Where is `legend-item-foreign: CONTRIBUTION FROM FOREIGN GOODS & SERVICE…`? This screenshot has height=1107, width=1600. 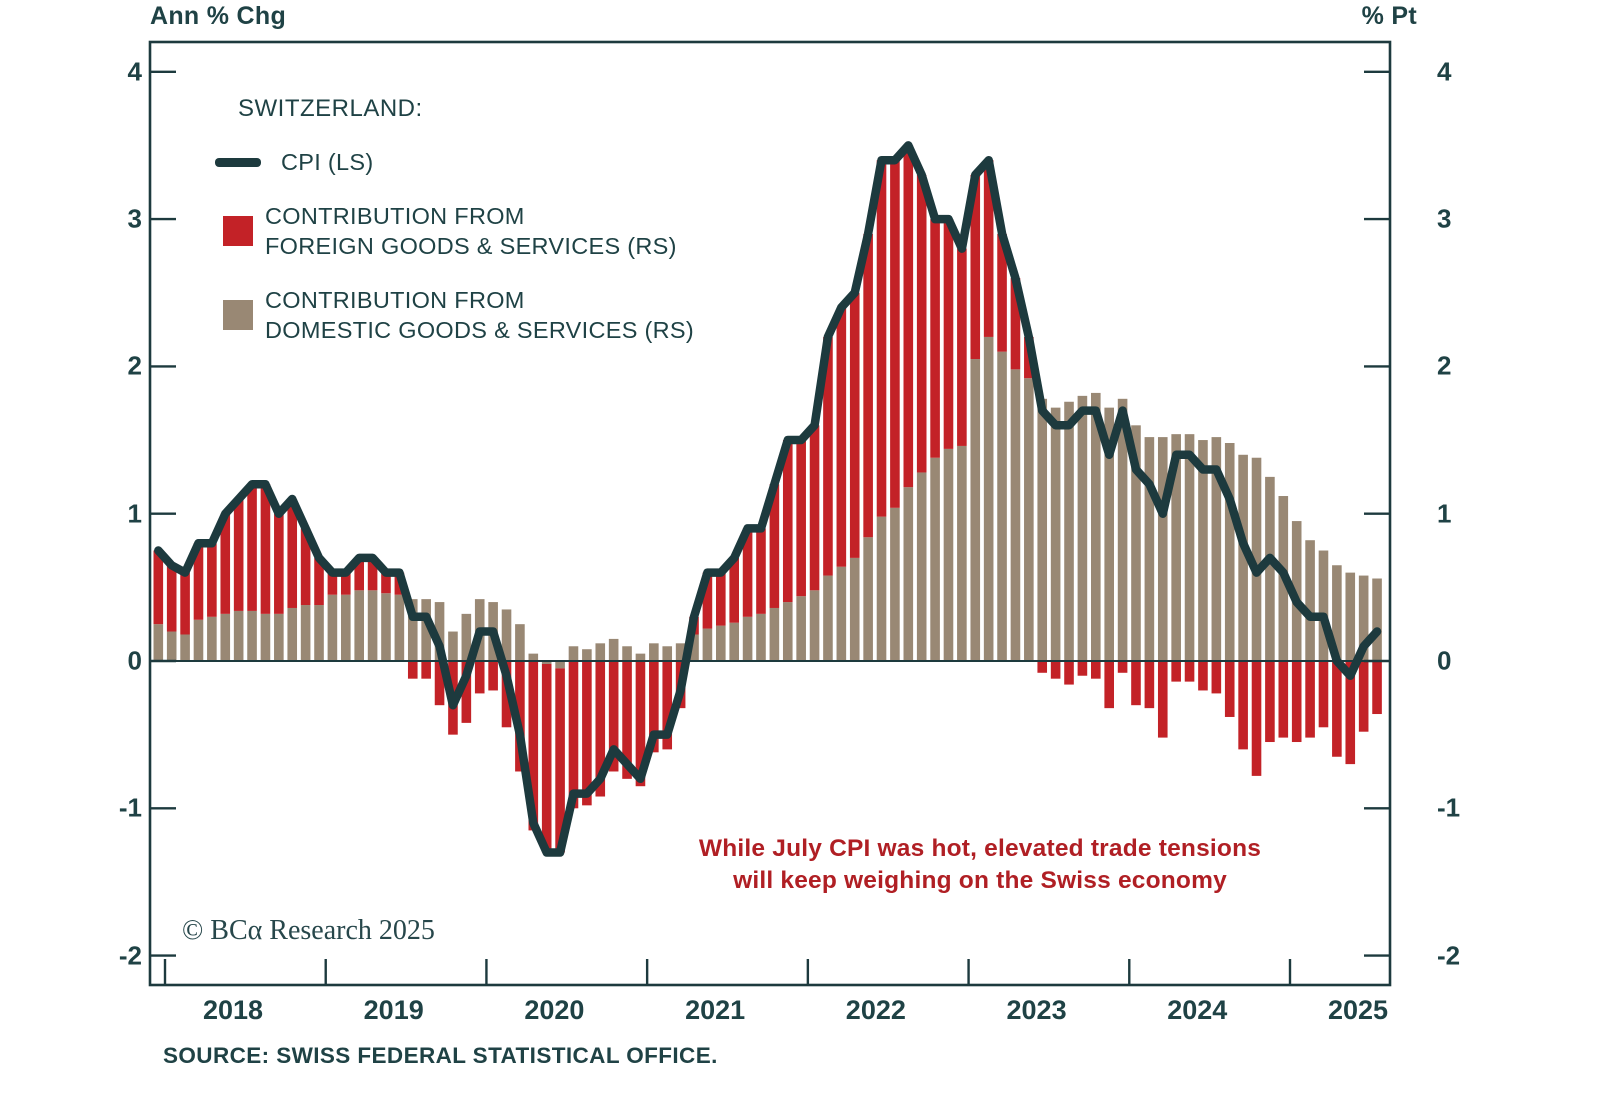
legend-item-foreign: CONTRIBUTION FROM FOREIGN GOODS & SERVICE… is located at coordinates (454, 231).